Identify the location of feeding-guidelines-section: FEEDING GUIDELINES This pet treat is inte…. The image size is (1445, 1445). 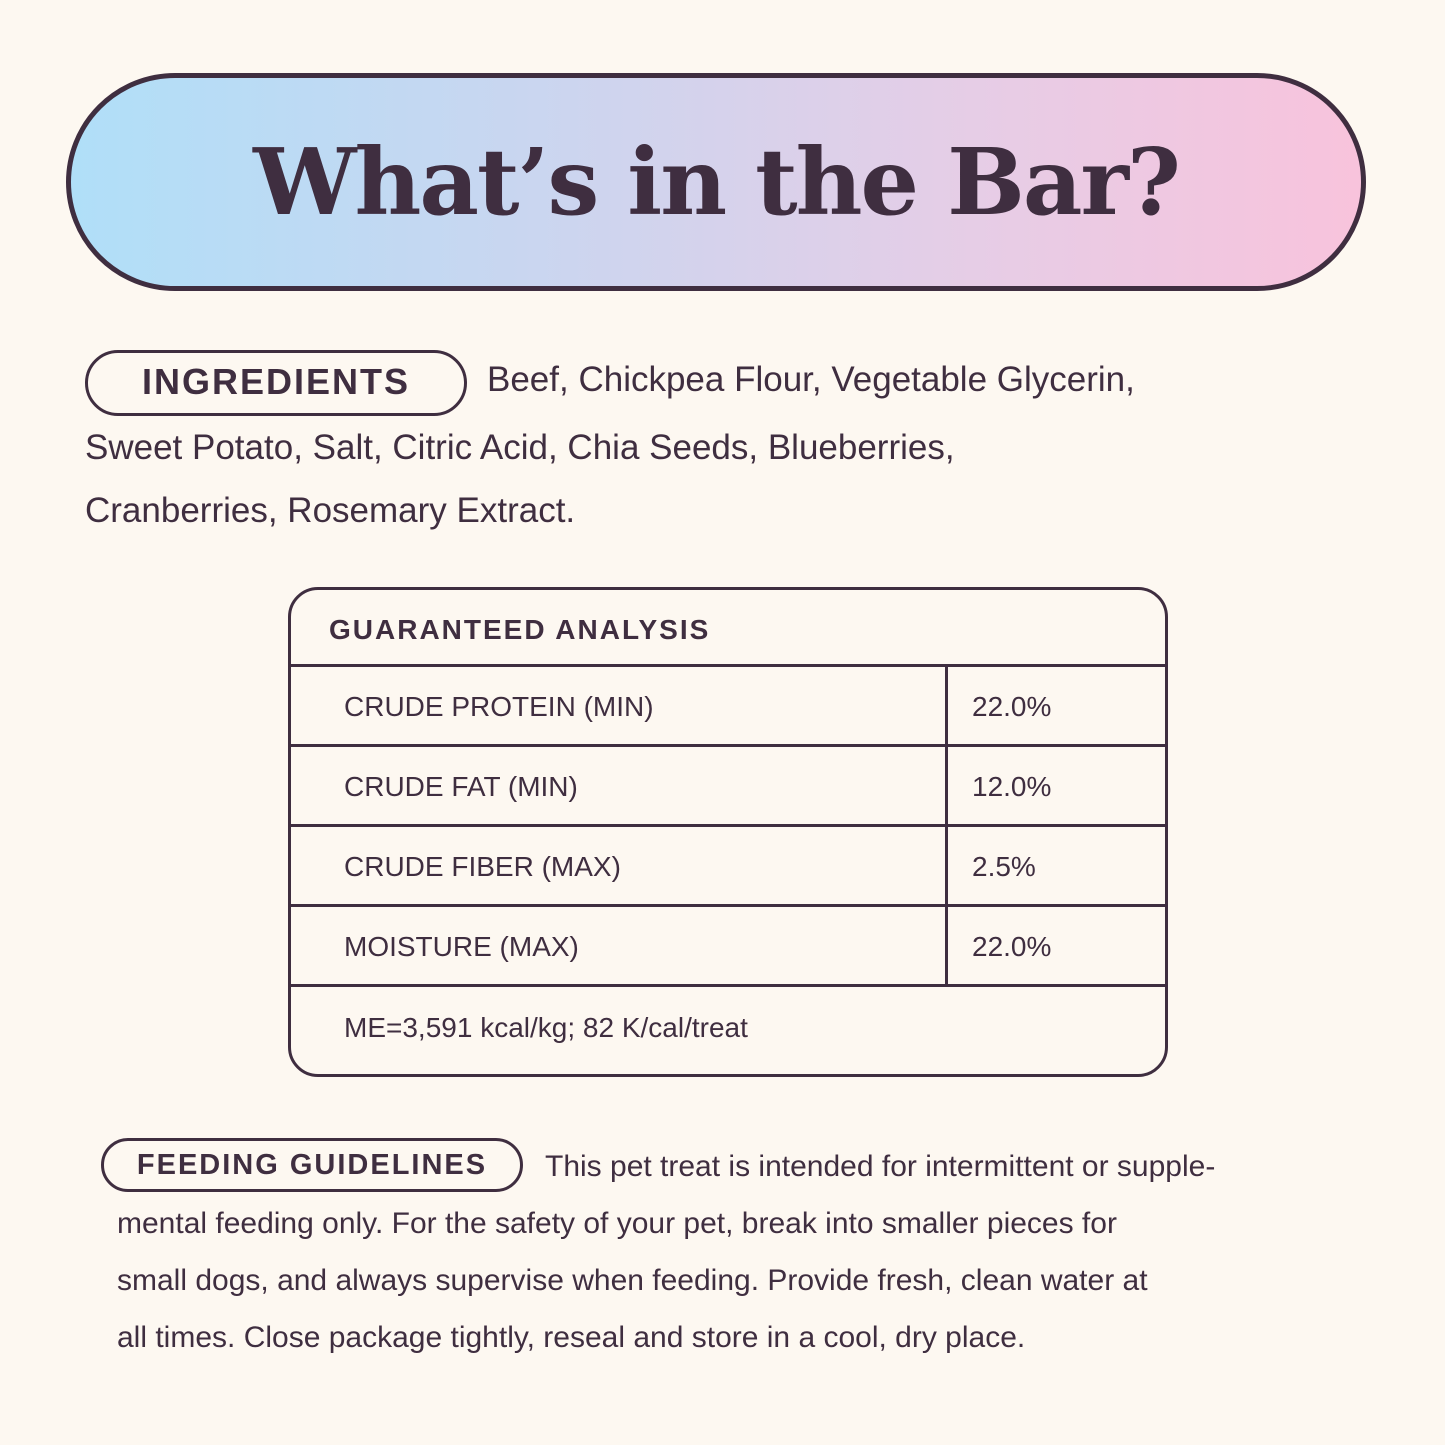
(731, 1252).